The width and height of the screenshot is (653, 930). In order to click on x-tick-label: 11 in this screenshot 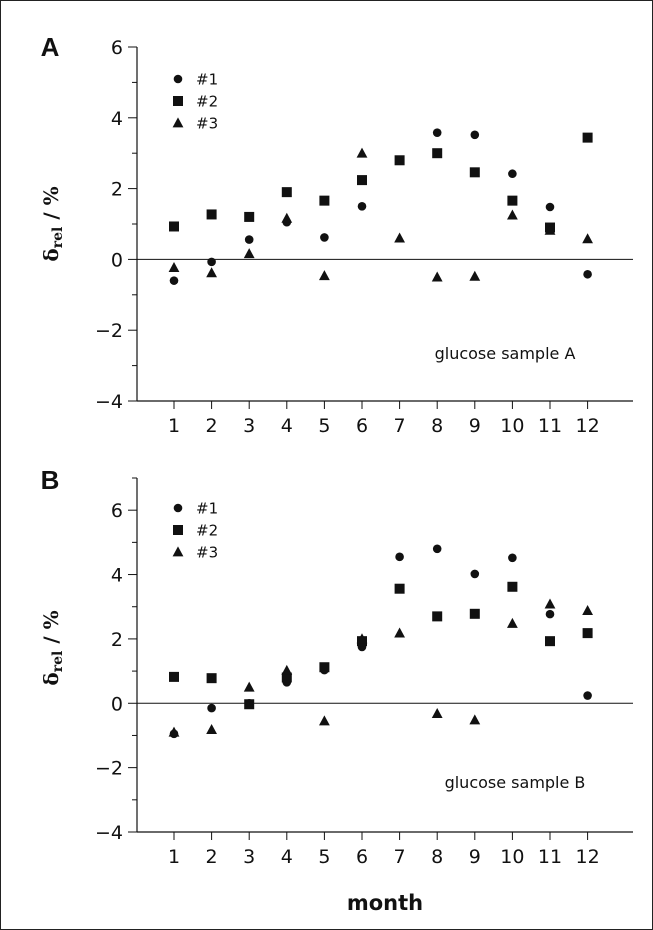, I will do `click(550, 426)`.